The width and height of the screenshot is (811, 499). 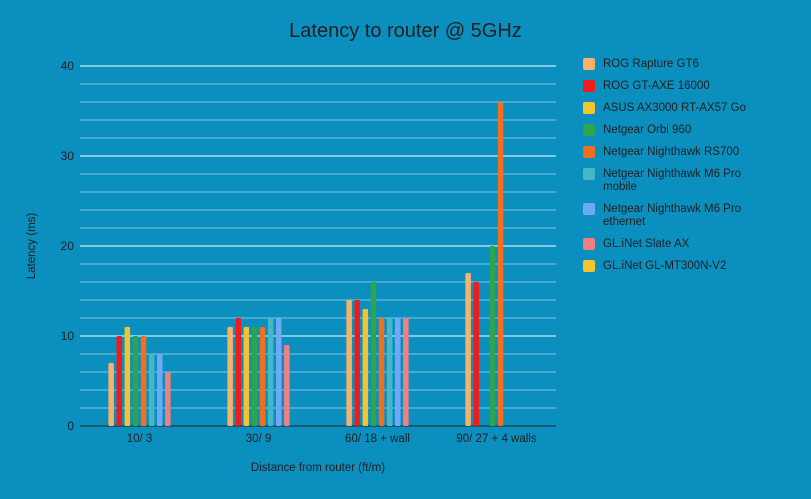 What do you see at coordinates (646, 244) in the screenshot?
I see `legend-label: GL.iNet Slate AX` at bounding box center [646, 244].